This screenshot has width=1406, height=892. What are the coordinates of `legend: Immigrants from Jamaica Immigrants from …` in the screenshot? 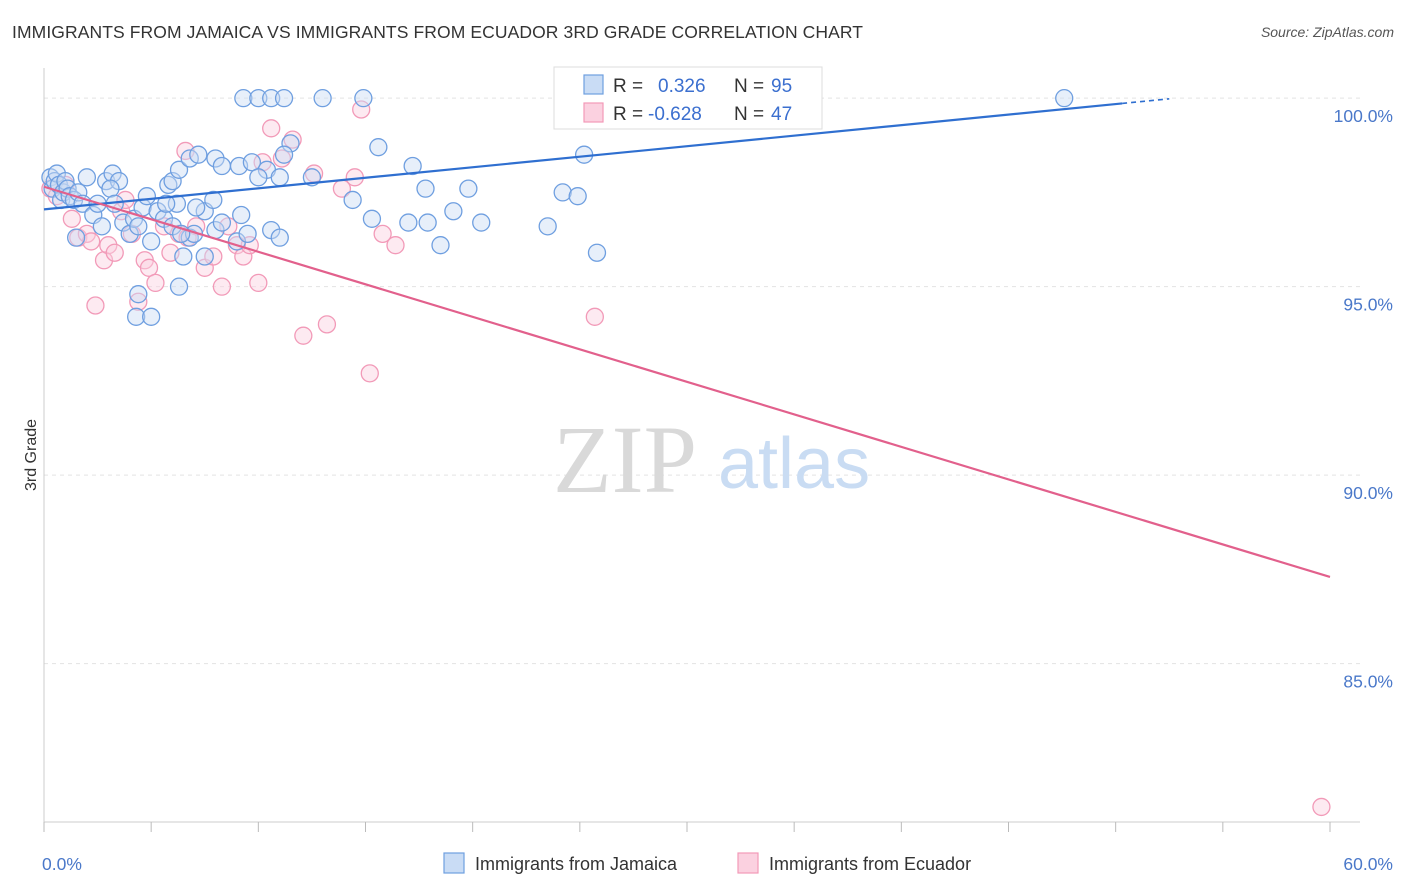 It's located at (707, 863).